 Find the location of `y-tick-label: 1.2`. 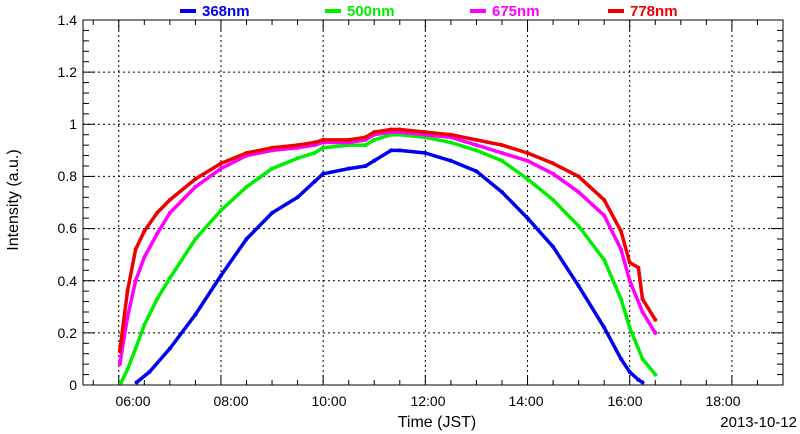

y-tick-label: 1.2 is located at coordinates (68, 72).